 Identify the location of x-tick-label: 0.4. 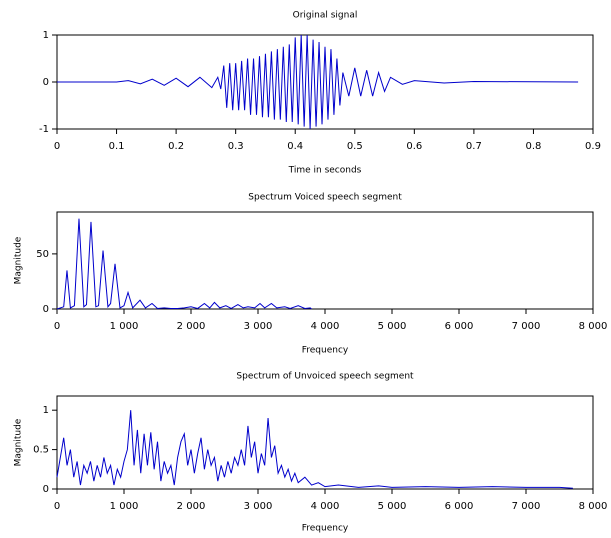
(295, 146).